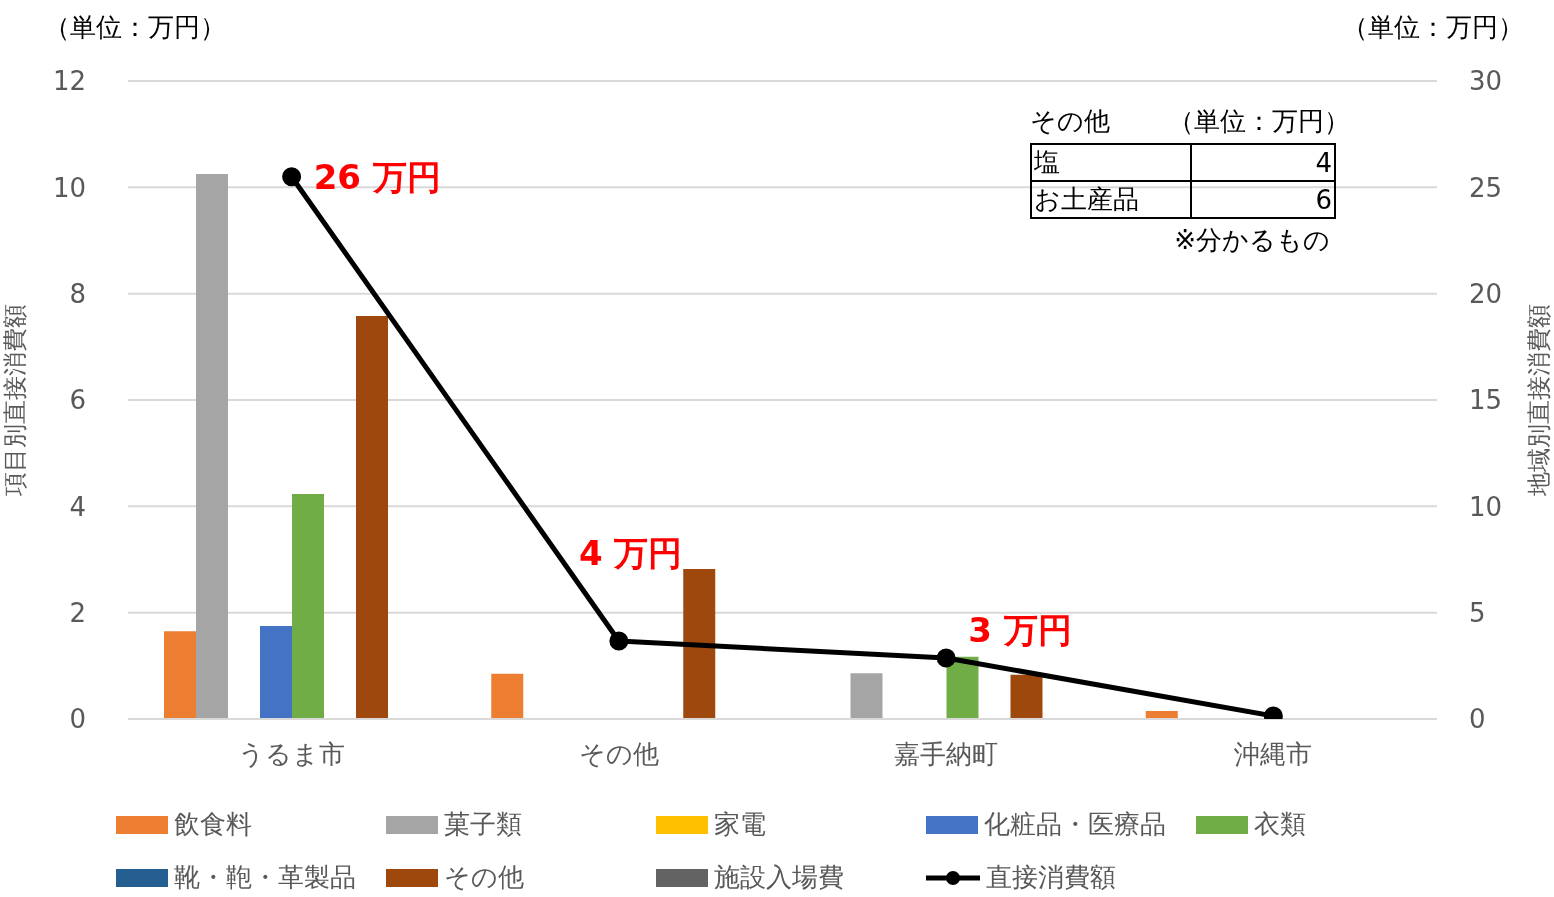 The height and width of the screenshot is (897, 1554). Describe the element at coordinates (1051, 877) in the screenshot. I see `legend-label: 直接消費額` at that location.